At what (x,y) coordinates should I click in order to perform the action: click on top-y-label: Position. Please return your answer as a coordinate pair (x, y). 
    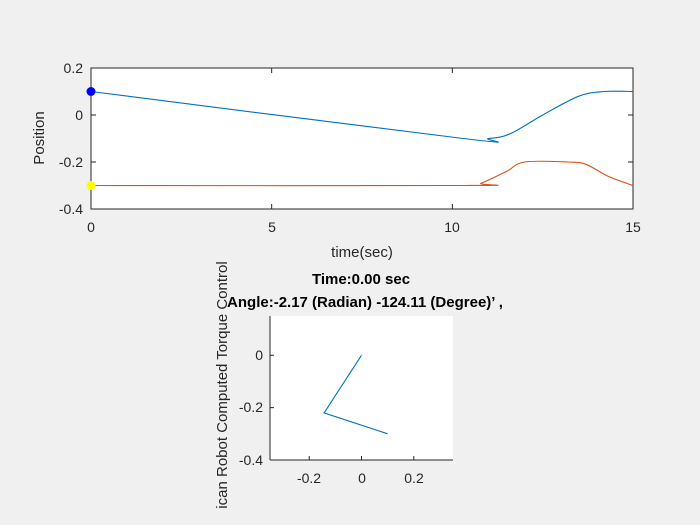
    Looking at the image, I should click on (39, 137).